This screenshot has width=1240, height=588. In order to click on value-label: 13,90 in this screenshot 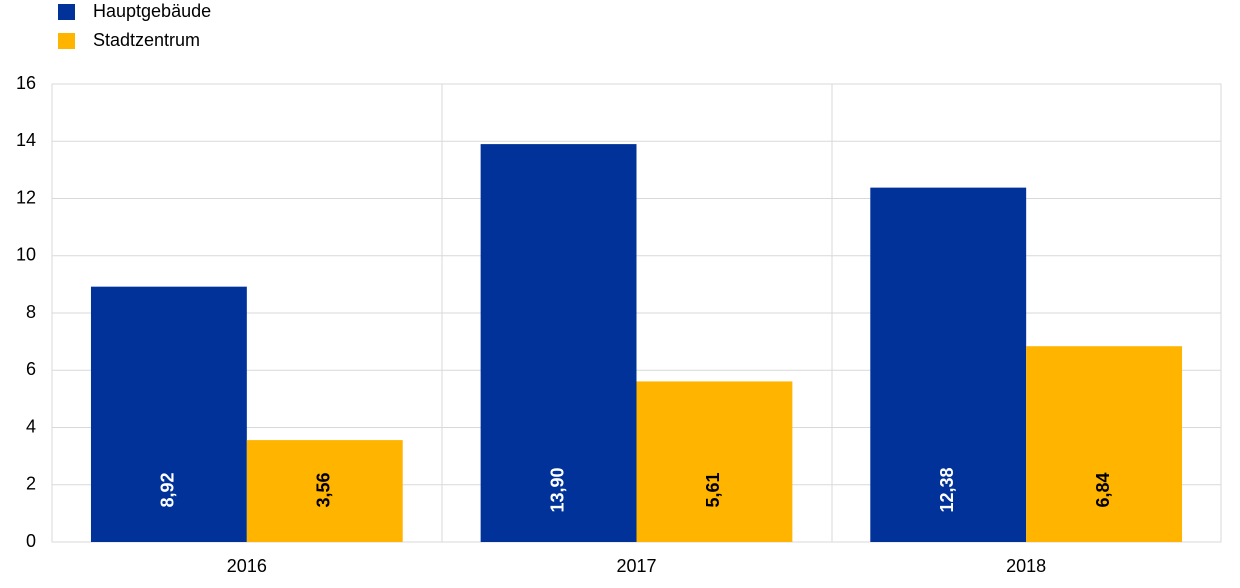, I will do `click(557, 489)`.